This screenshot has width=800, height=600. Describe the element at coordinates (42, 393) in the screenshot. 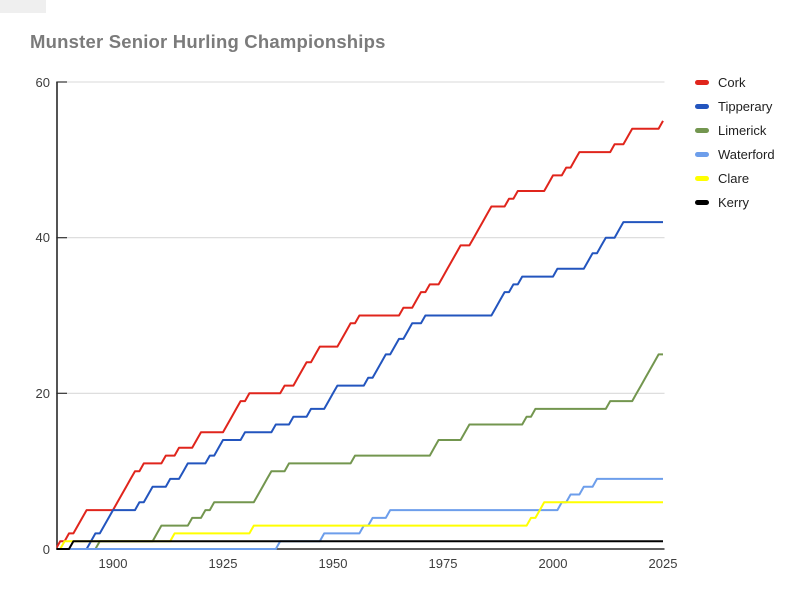

I see `y-axis-label-20: 20` at that location.